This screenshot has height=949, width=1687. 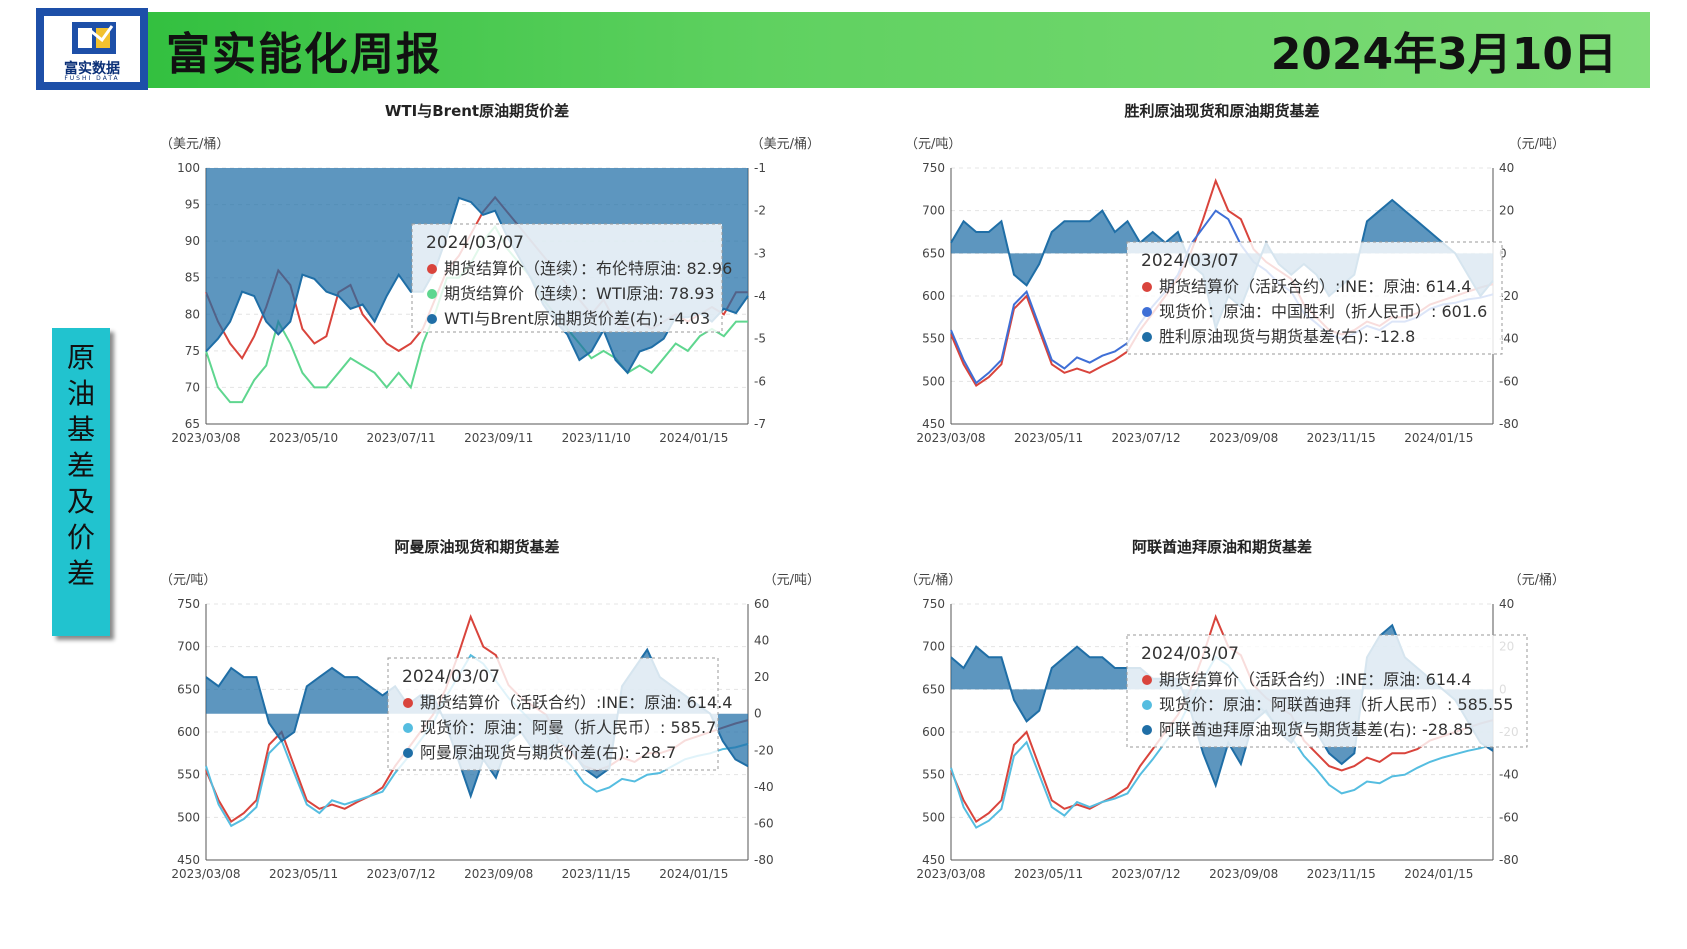 I want to click on right-tick-label: -60, so click(x=764, y=823).